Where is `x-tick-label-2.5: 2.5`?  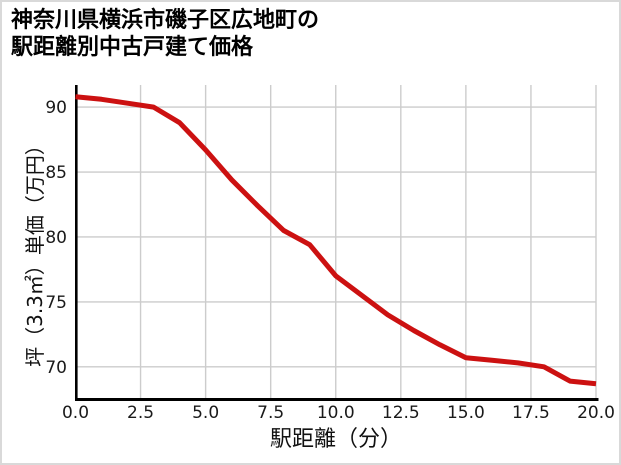
x-tick-label-2.5: 2.5 is located at coordinates (141, 413).